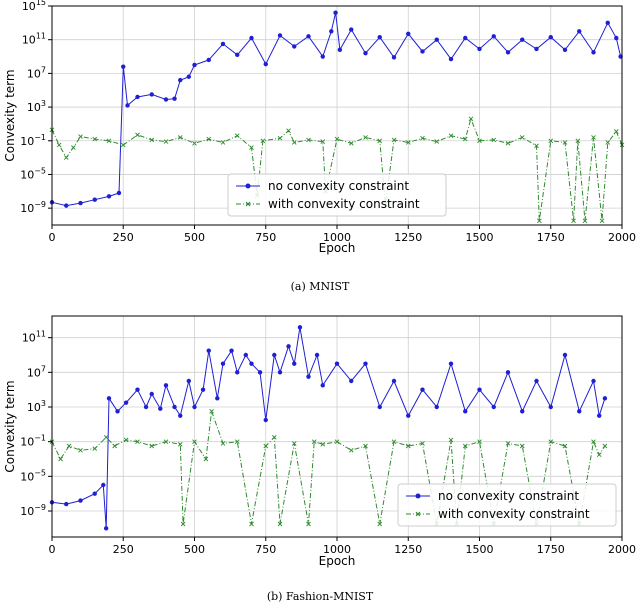  I want to click on y-tick-label: 10⁻⁵, so click(33, 475).